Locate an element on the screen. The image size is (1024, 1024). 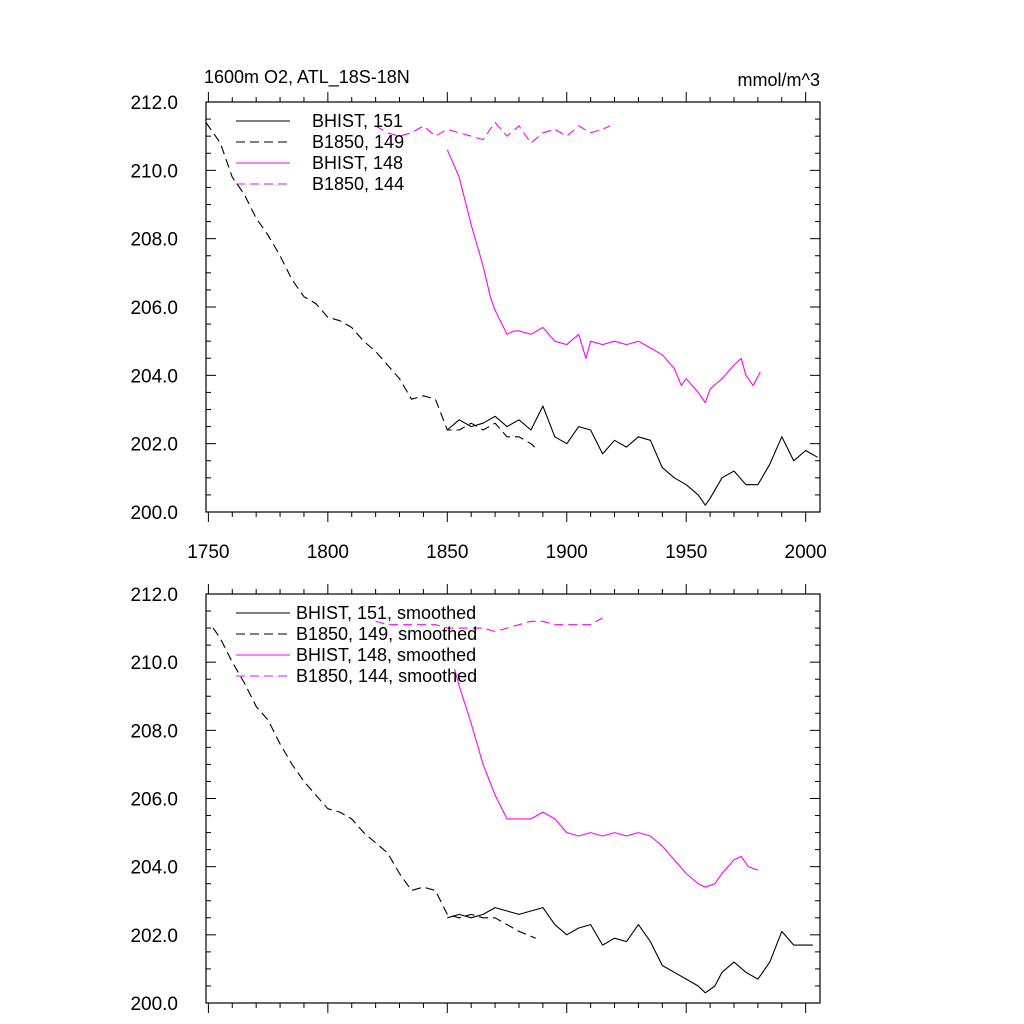
units-label: mmol/m^3 is located at coordinates (779, 80).